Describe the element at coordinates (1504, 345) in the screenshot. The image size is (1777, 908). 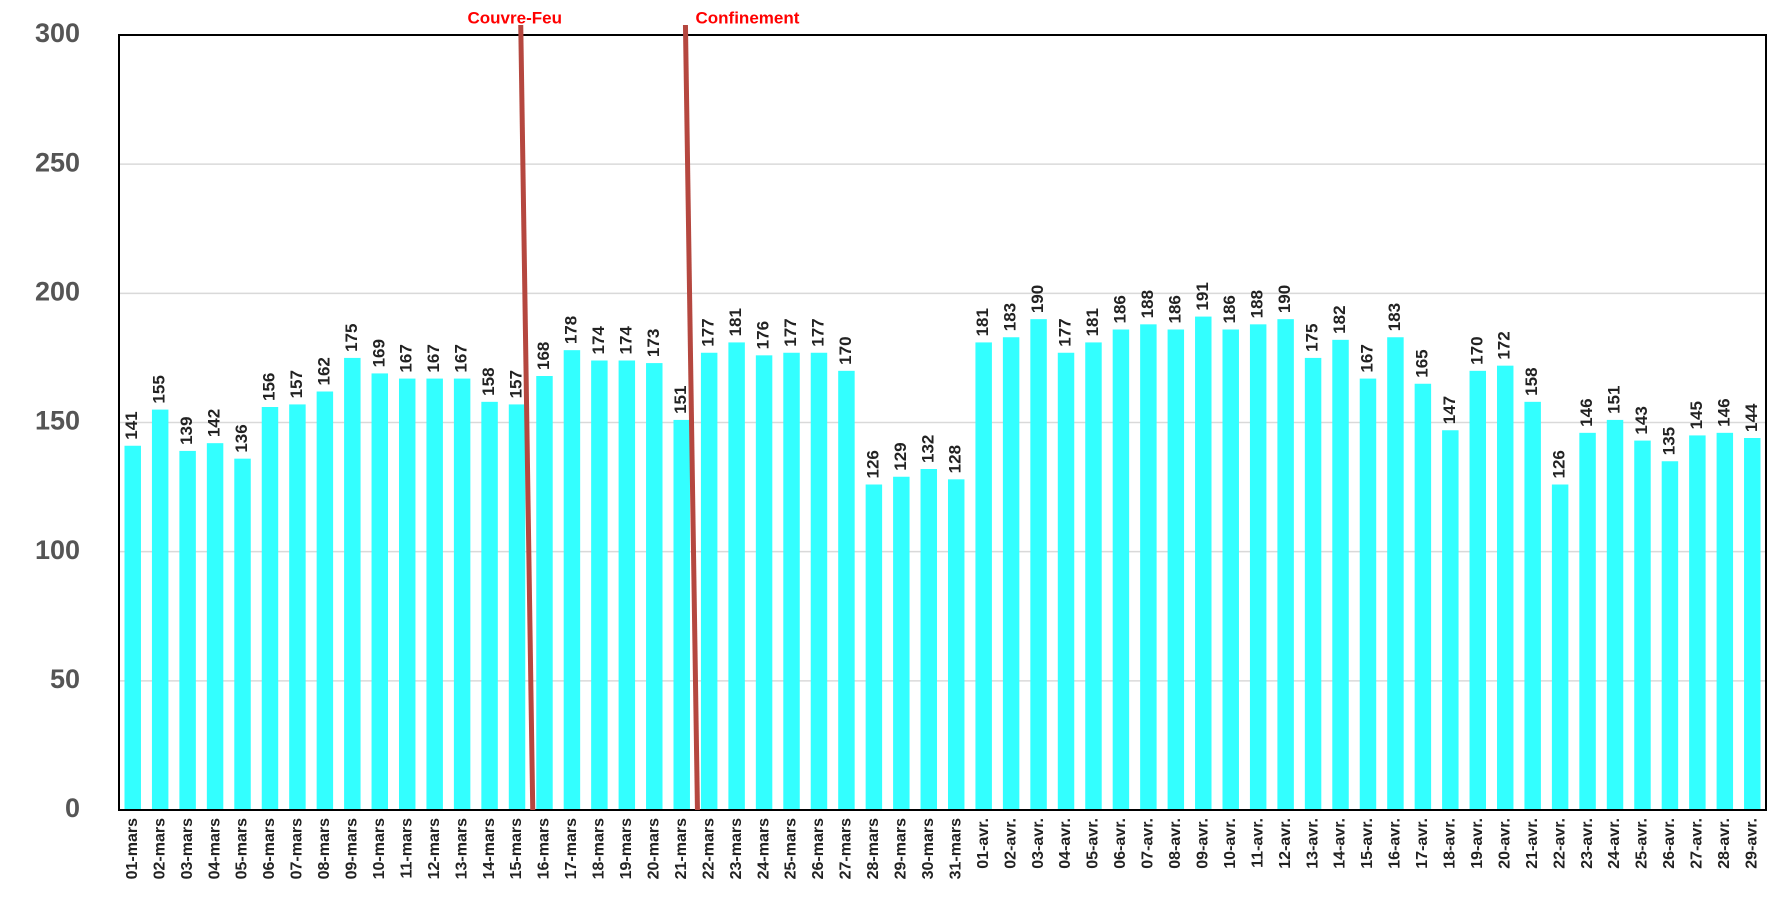
I see `value-label: 172` at that location.